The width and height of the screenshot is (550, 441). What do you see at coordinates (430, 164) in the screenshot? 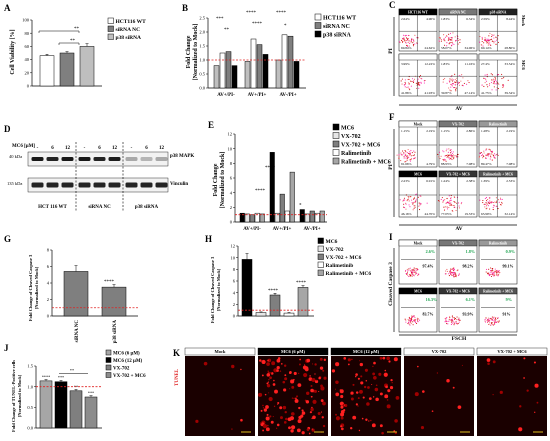
I see `f-q4-0: 4.79%` at bounding box center [430, 164].